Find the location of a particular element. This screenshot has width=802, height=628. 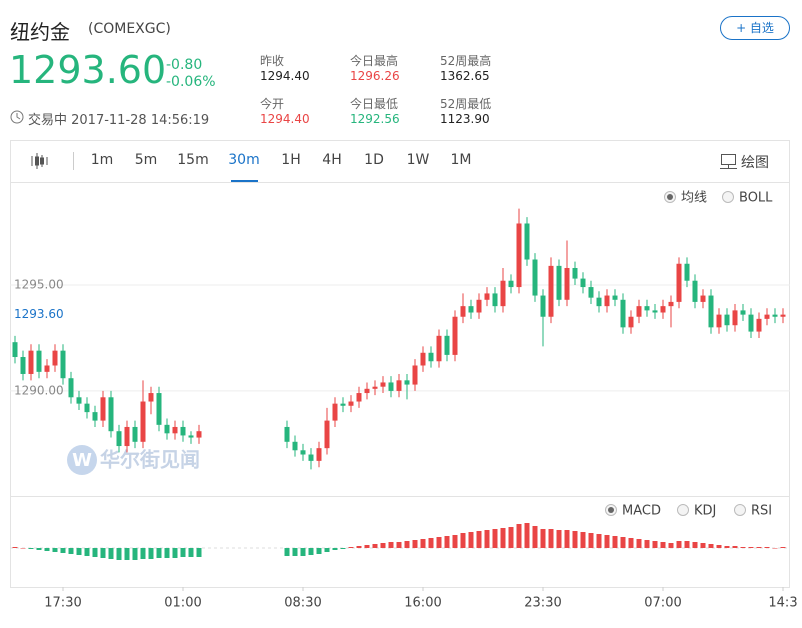

follow-button: + 自选 is located at coordinates (755, 28).